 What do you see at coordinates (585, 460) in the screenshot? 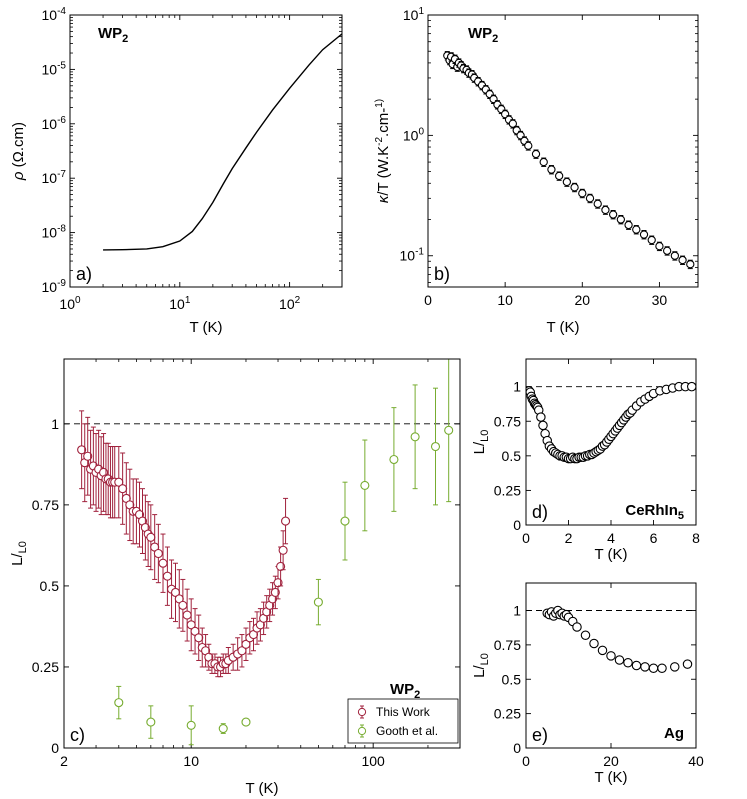
I see `panel-d: 0 2 4 6 8 0 0.25 0.5 0.75 1 d) CeRhIn5 T (K) L/L0` at bounding box center [585, 460].